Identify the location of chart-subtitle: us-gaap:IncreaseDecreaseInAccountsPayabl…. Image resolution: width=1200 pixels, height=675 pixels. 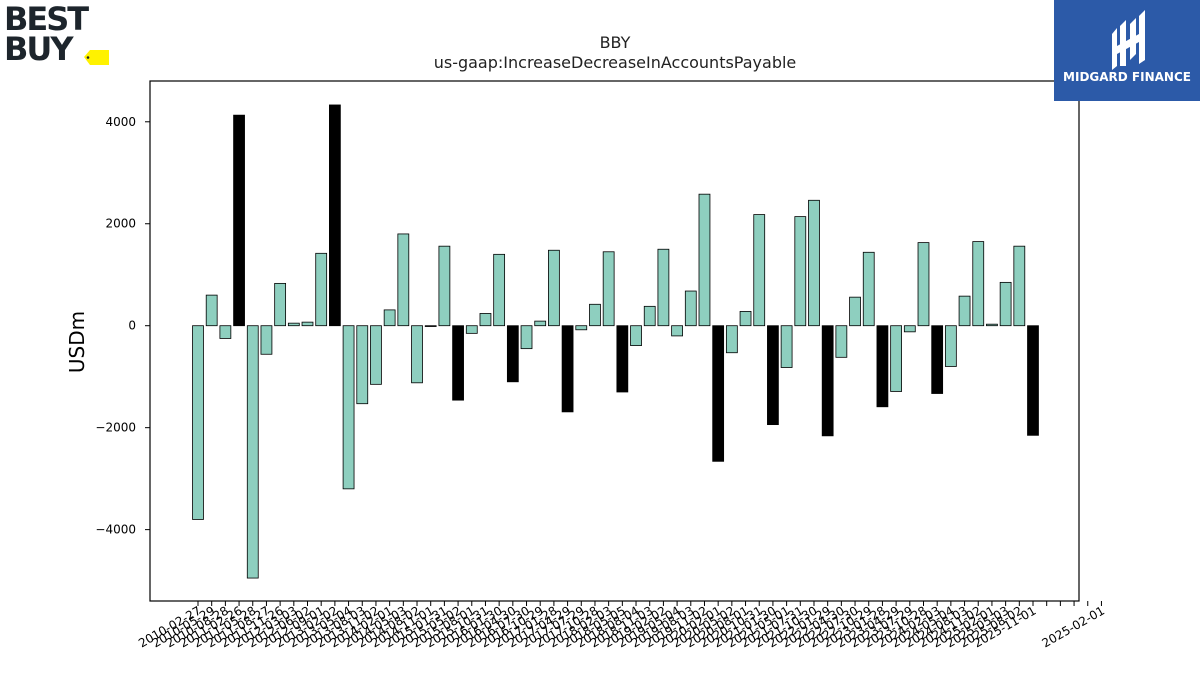
(615, 62).